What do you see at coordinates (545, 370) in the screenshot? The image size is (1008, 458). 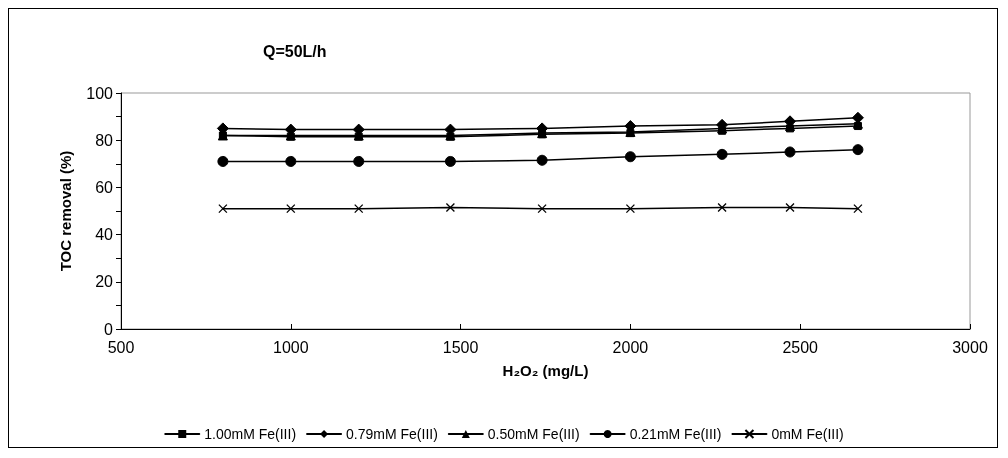 I see `x-axis-title: H₂O₂ (mg/L)` at bounding box center [545, 370].